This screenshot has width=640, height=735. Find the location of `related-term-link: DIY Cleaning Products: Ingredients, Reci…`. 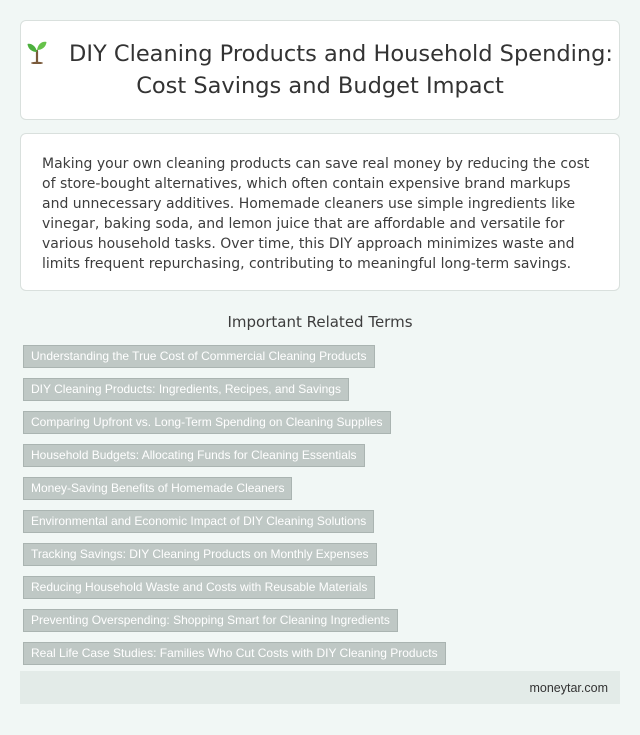

related-term-link: DIY Cleaning Products: Ingredients, Reci… is located at coordinates (186, 389).